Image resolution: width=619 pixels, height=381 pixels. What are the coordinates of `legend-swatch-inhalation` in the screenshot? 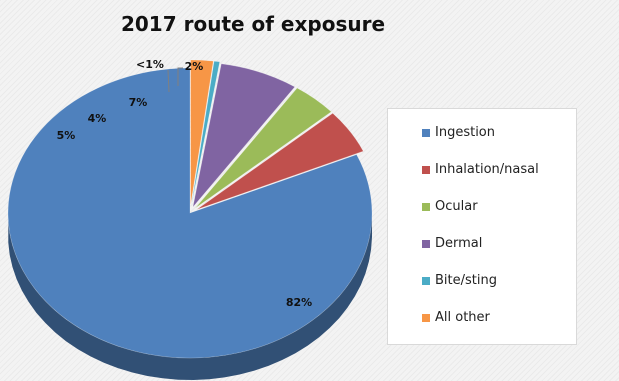 It's located at (426, 169).